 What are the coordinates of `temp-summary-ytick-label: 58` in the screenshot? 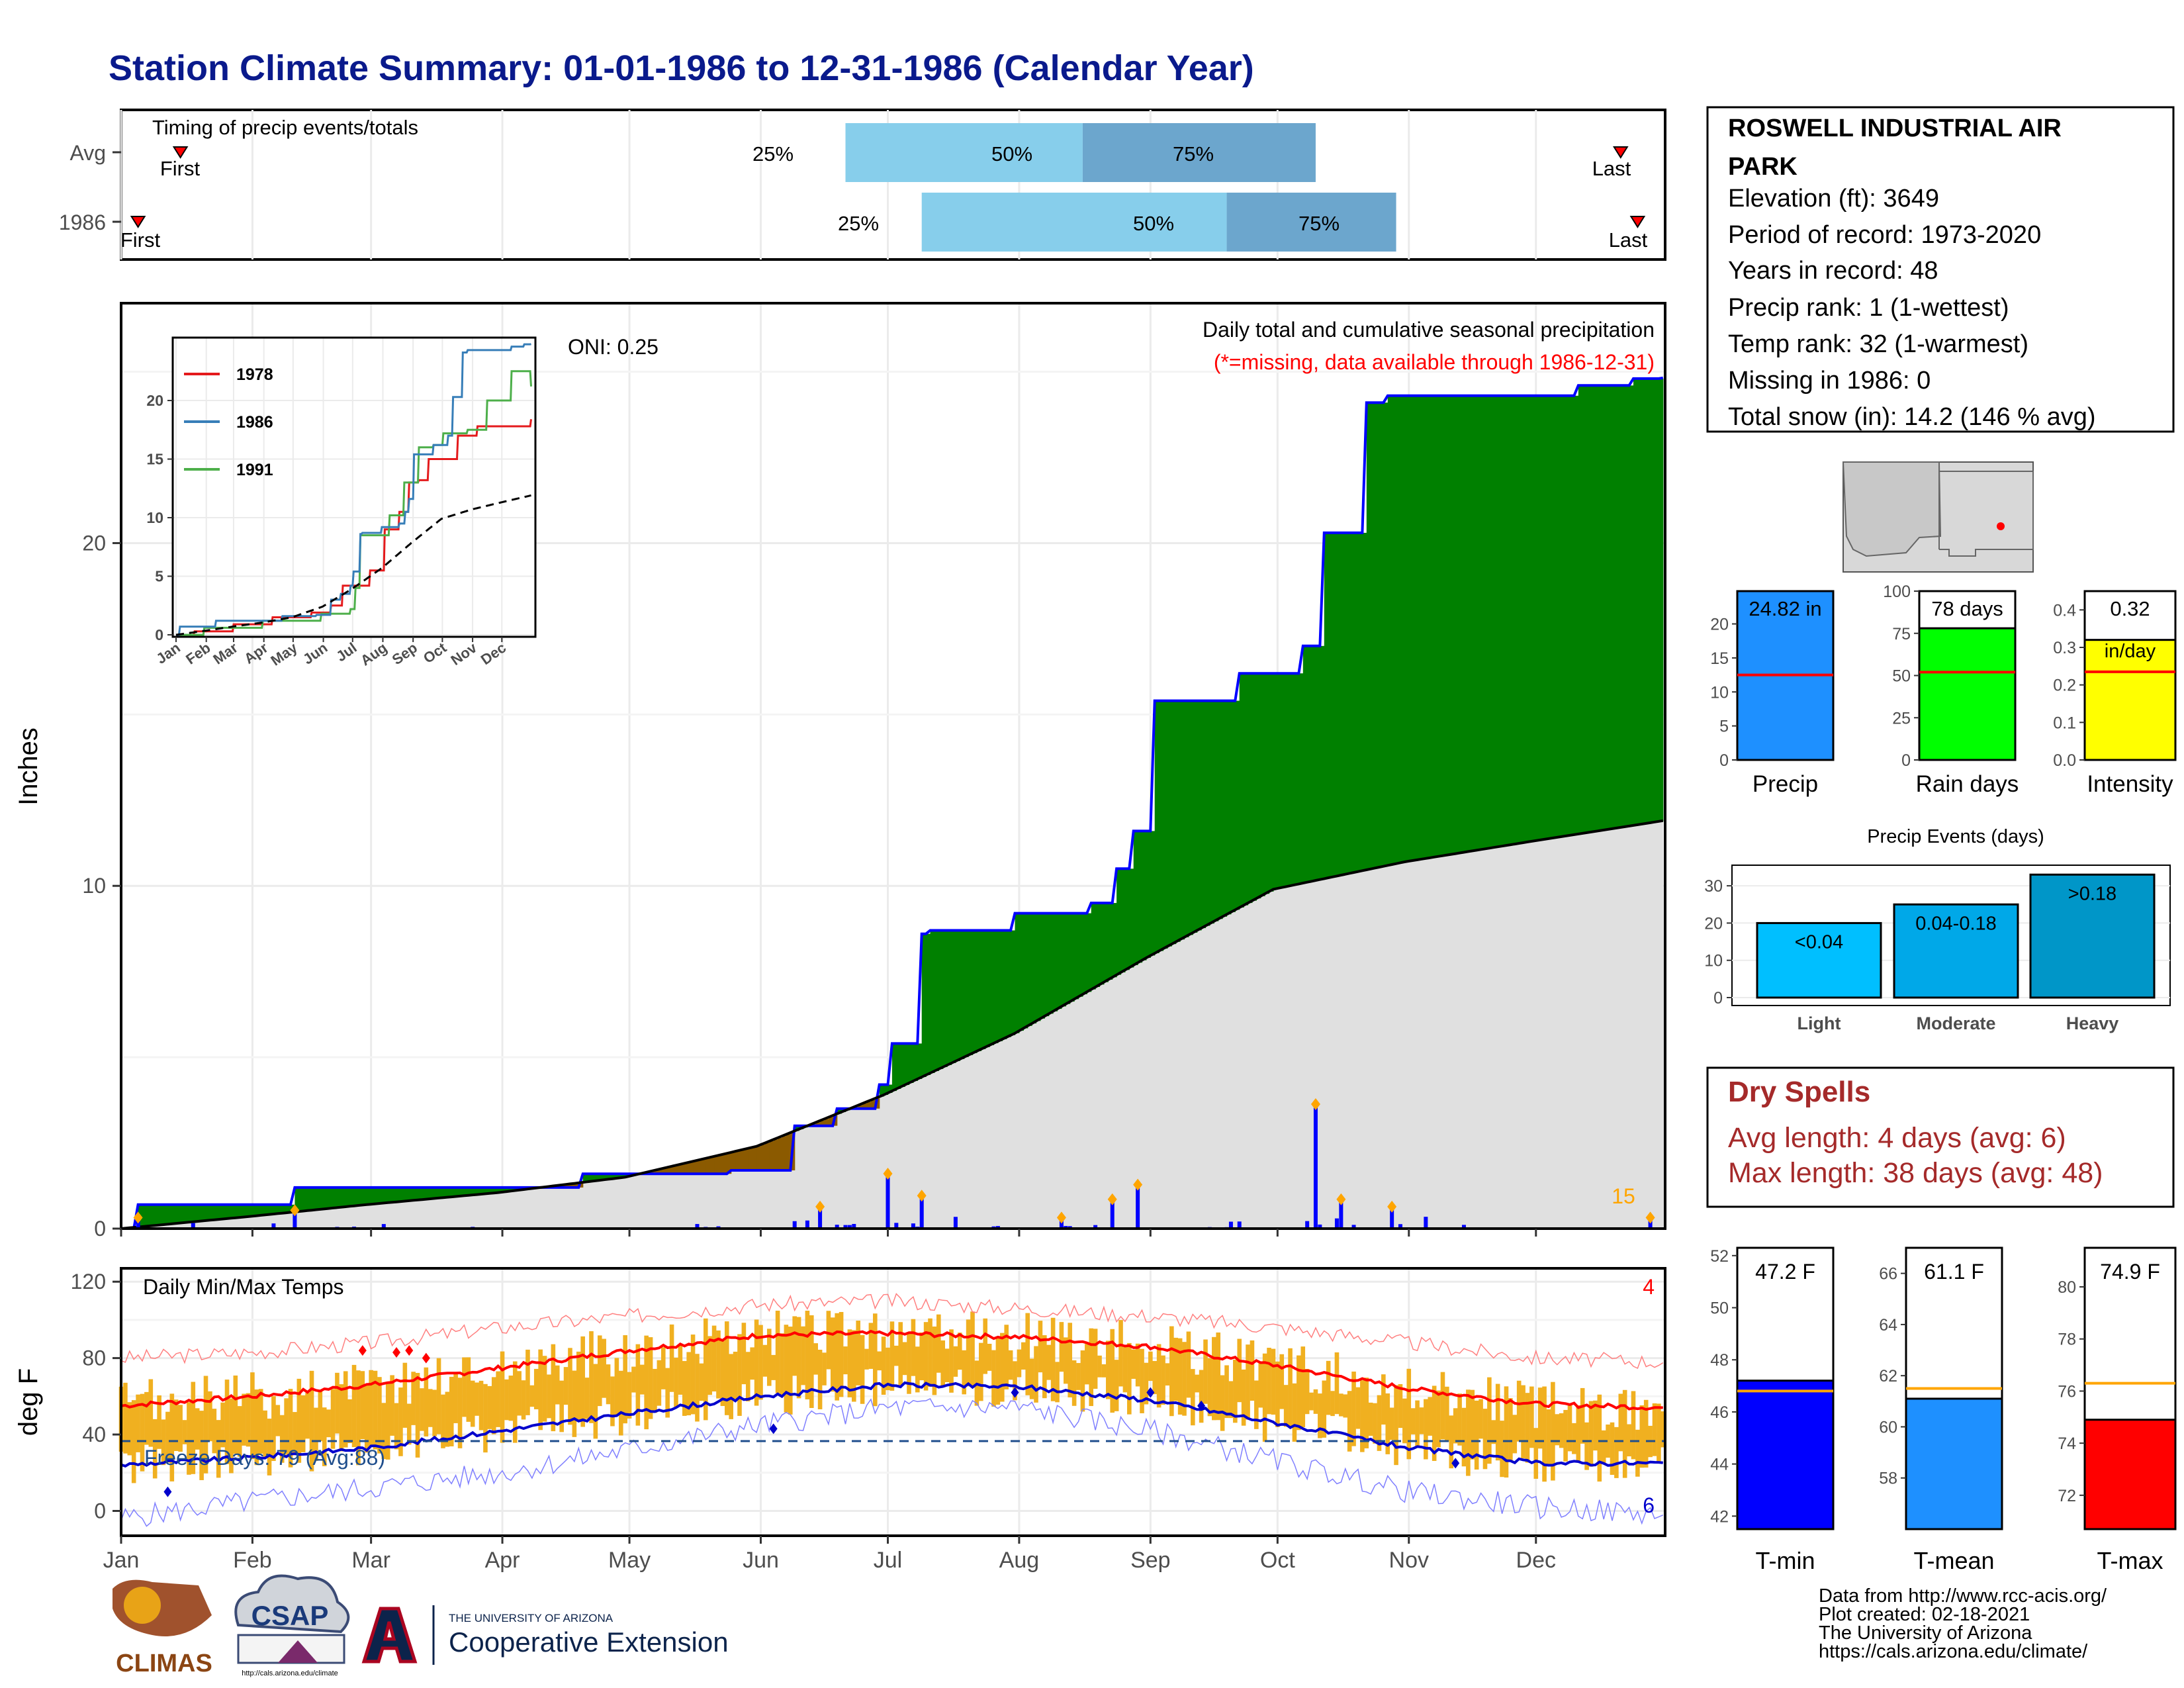 It's located at (1888, 1479).